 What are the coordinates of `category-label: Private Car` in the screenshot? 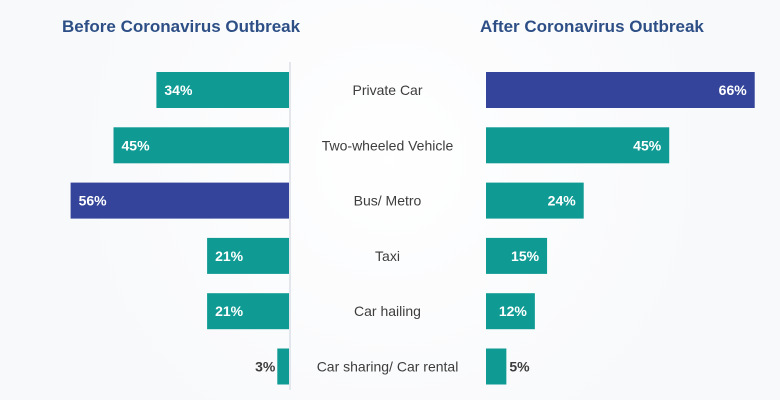 It's located at (387, 90).